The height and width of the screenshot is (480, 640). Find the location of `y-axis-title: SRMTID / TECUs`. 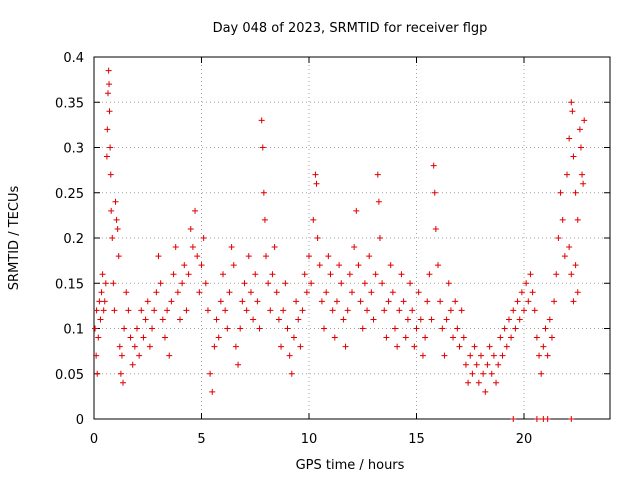

y-axis-title: SRMTID / TECUs is located at coordinates (14, 238).